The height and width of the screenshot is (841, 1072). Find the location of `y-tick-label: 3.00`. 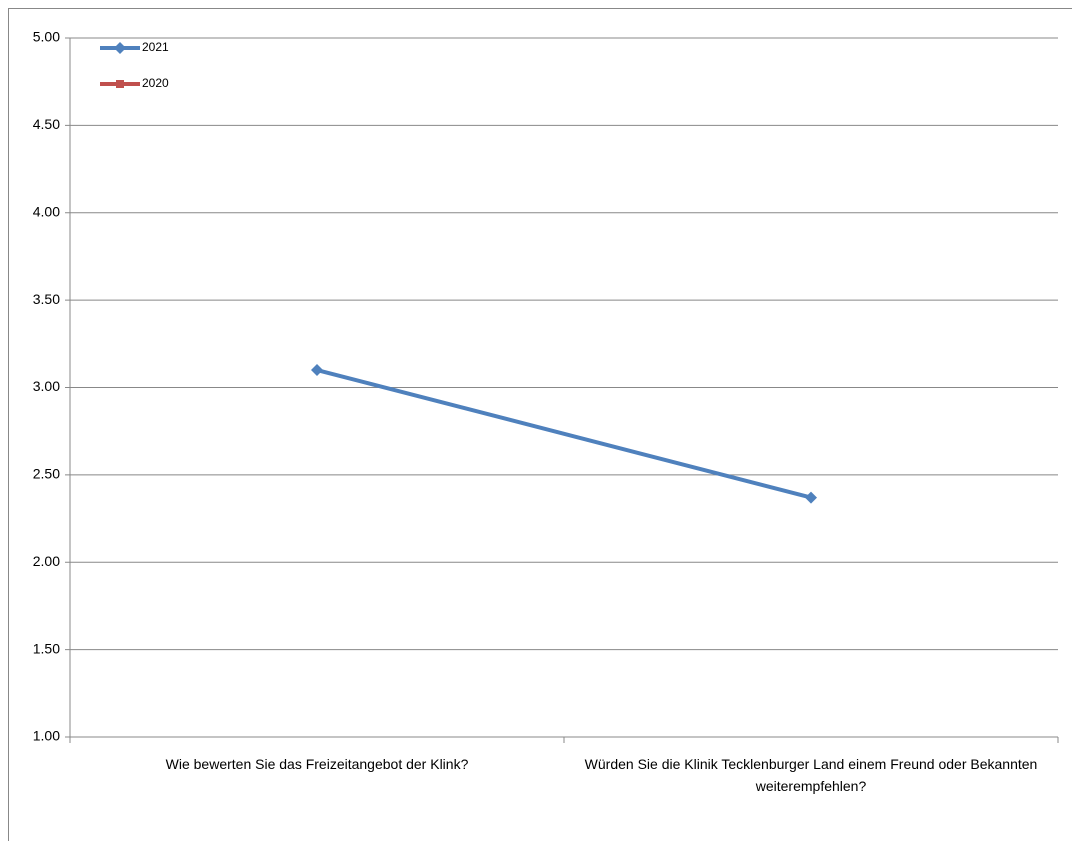

y-tick-label: 3.00 is located at coordinates (46, 386).